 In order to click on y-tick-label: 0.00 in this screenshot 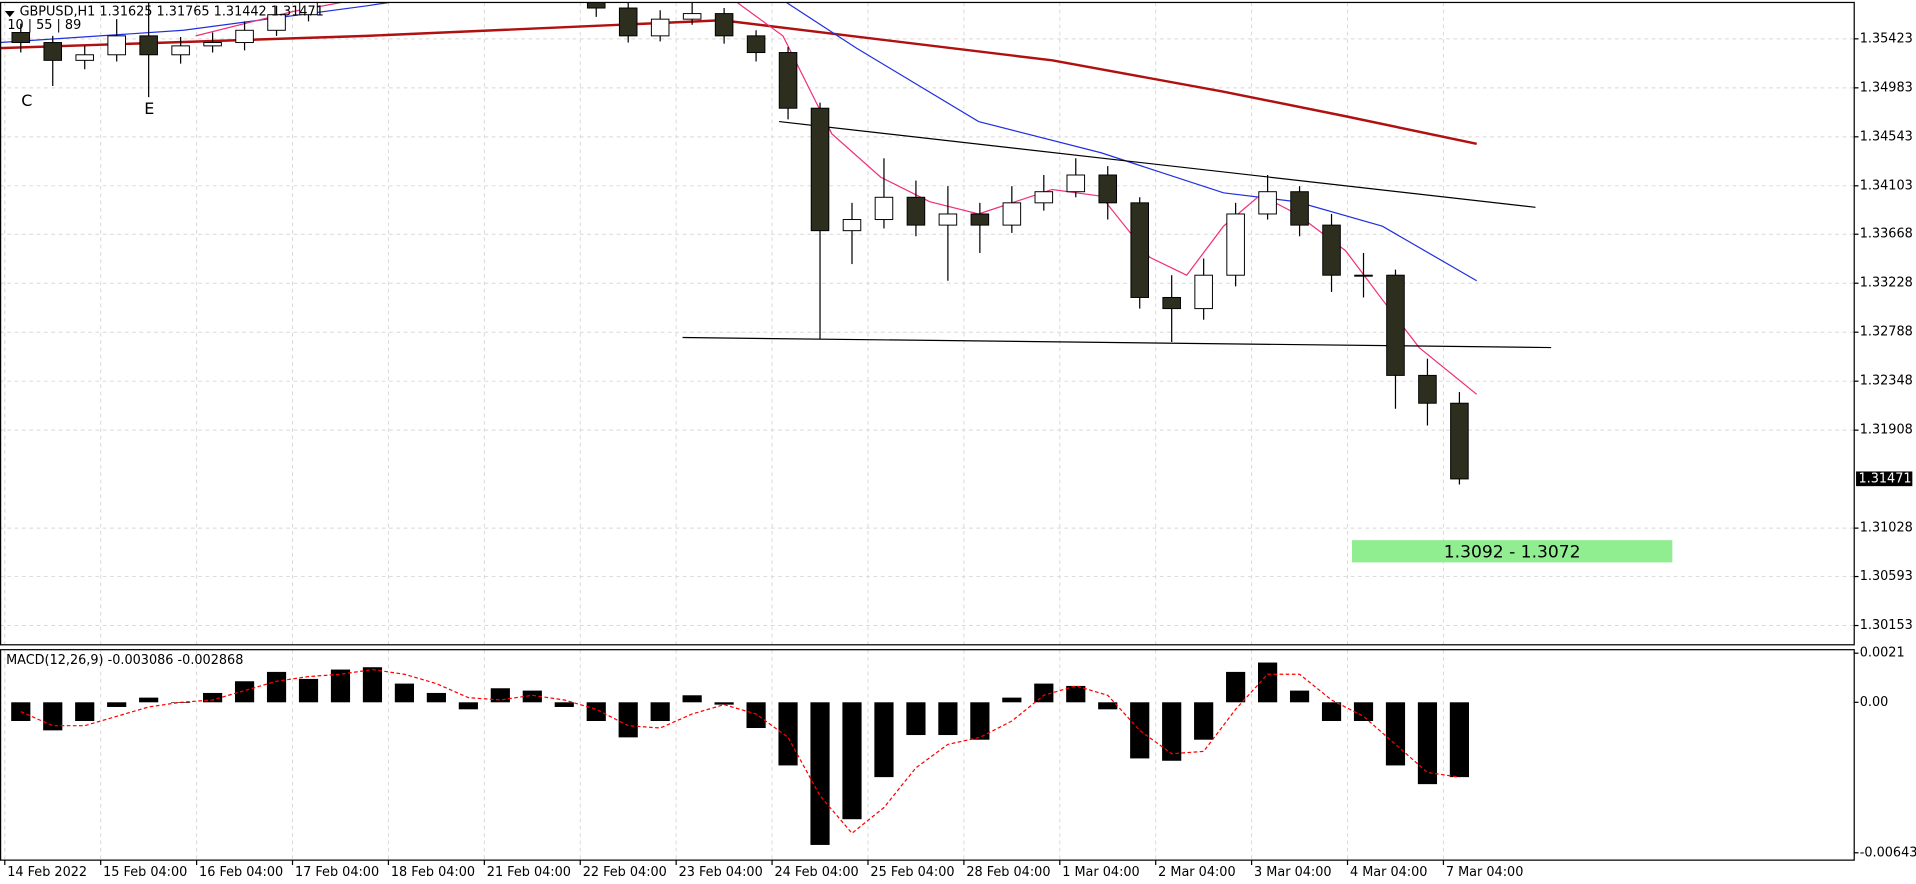, I will do `click(1874, 702)`.